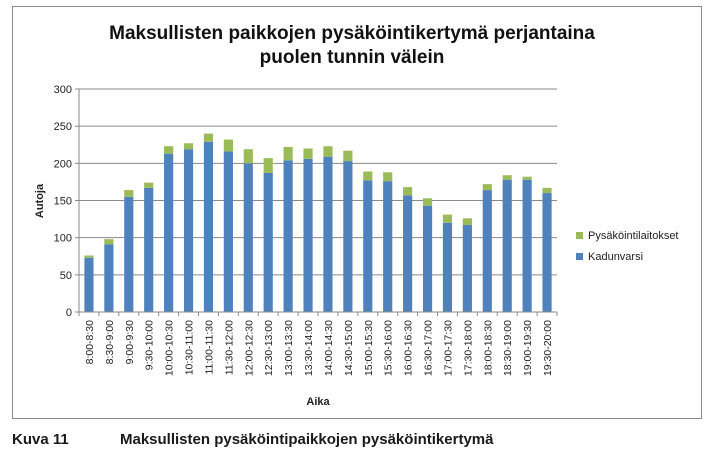 The height and width of the screenshot is (468, 715). Describe the element at coordinates (209, 347) in the screenshot. I see `x-tick-label: 11:00-11:30` at that location.